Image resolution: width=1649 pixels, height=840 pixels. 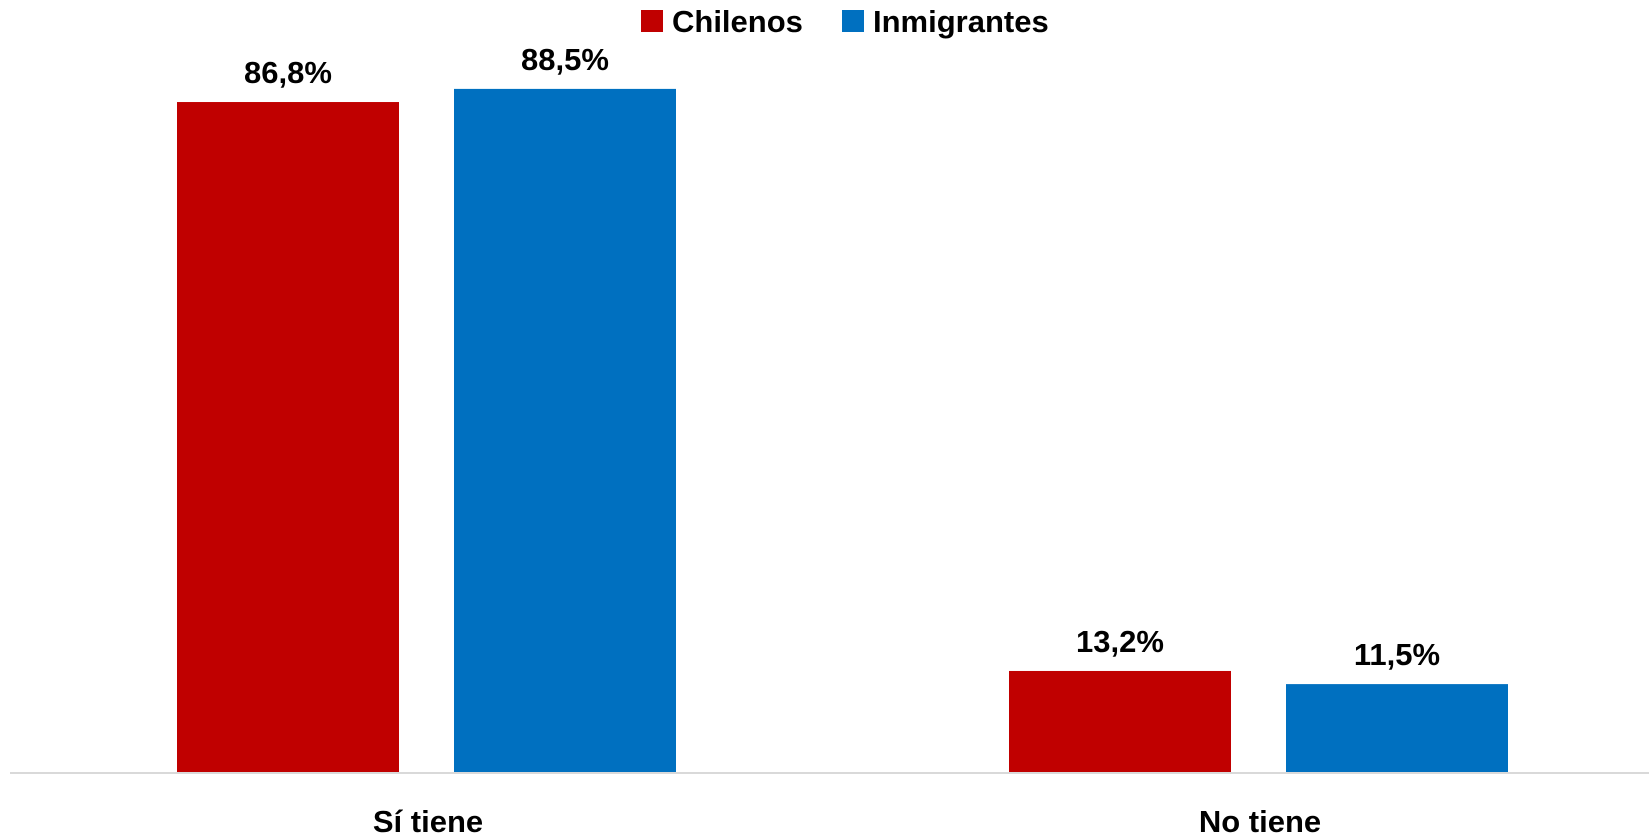 What do you see at coordinates (961, 21) in the screenshot?
I see `legend-label-inmigrantes: Inmigrantes` at bounding box center [961, 21].